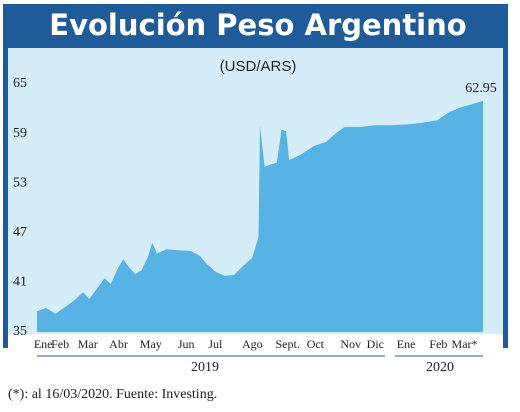 The width and height of the screenshot is (520, 412). I want to click on y-tick-label: 65, so click(20, 83).